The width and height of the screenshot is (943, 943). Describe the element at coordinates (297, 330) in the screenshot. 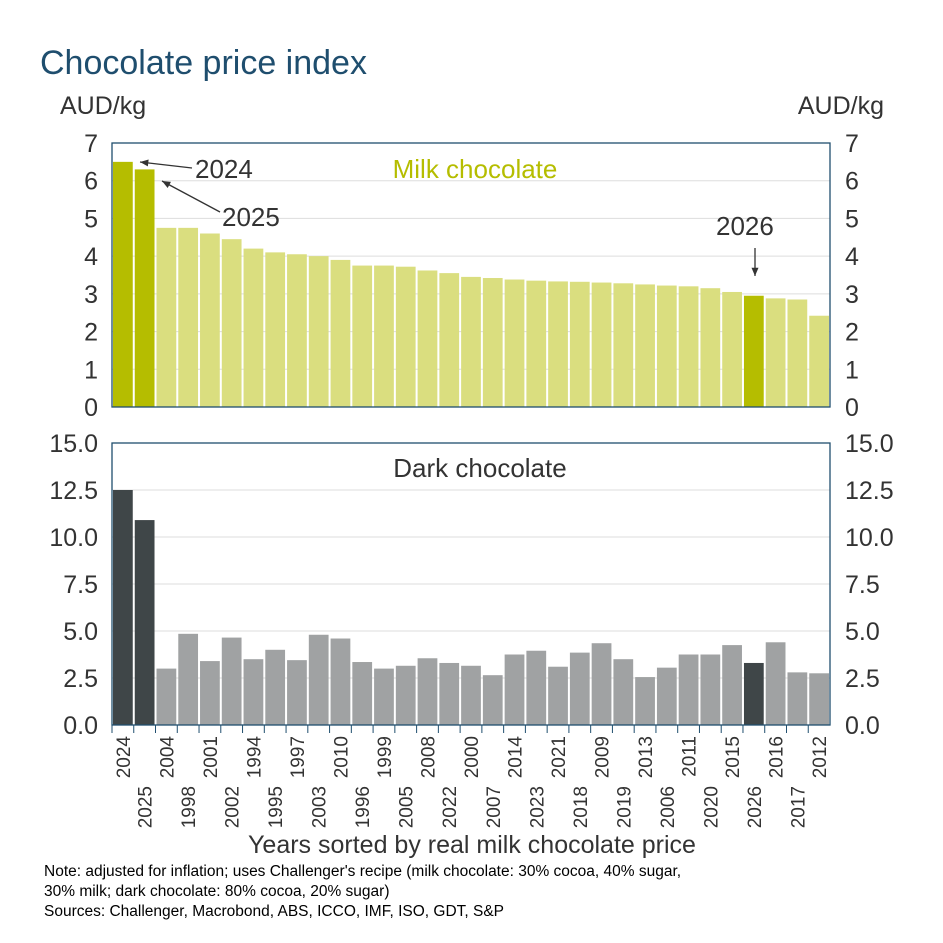

I see `bar-1997` at that location.